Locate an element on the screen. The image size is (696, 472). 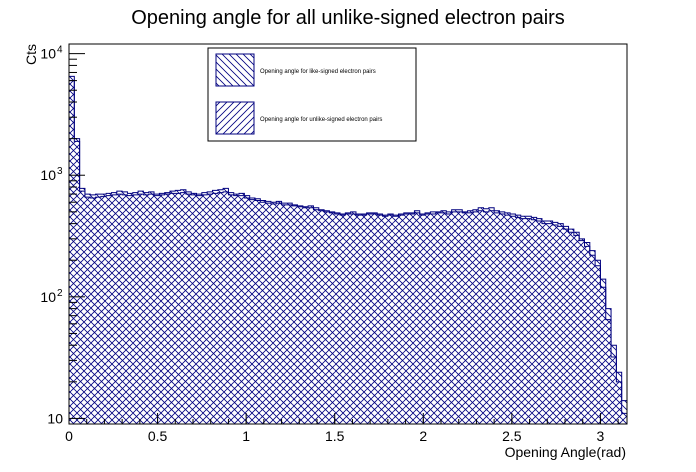
x-tick-label: 3 is located at coordinates (601, 436).